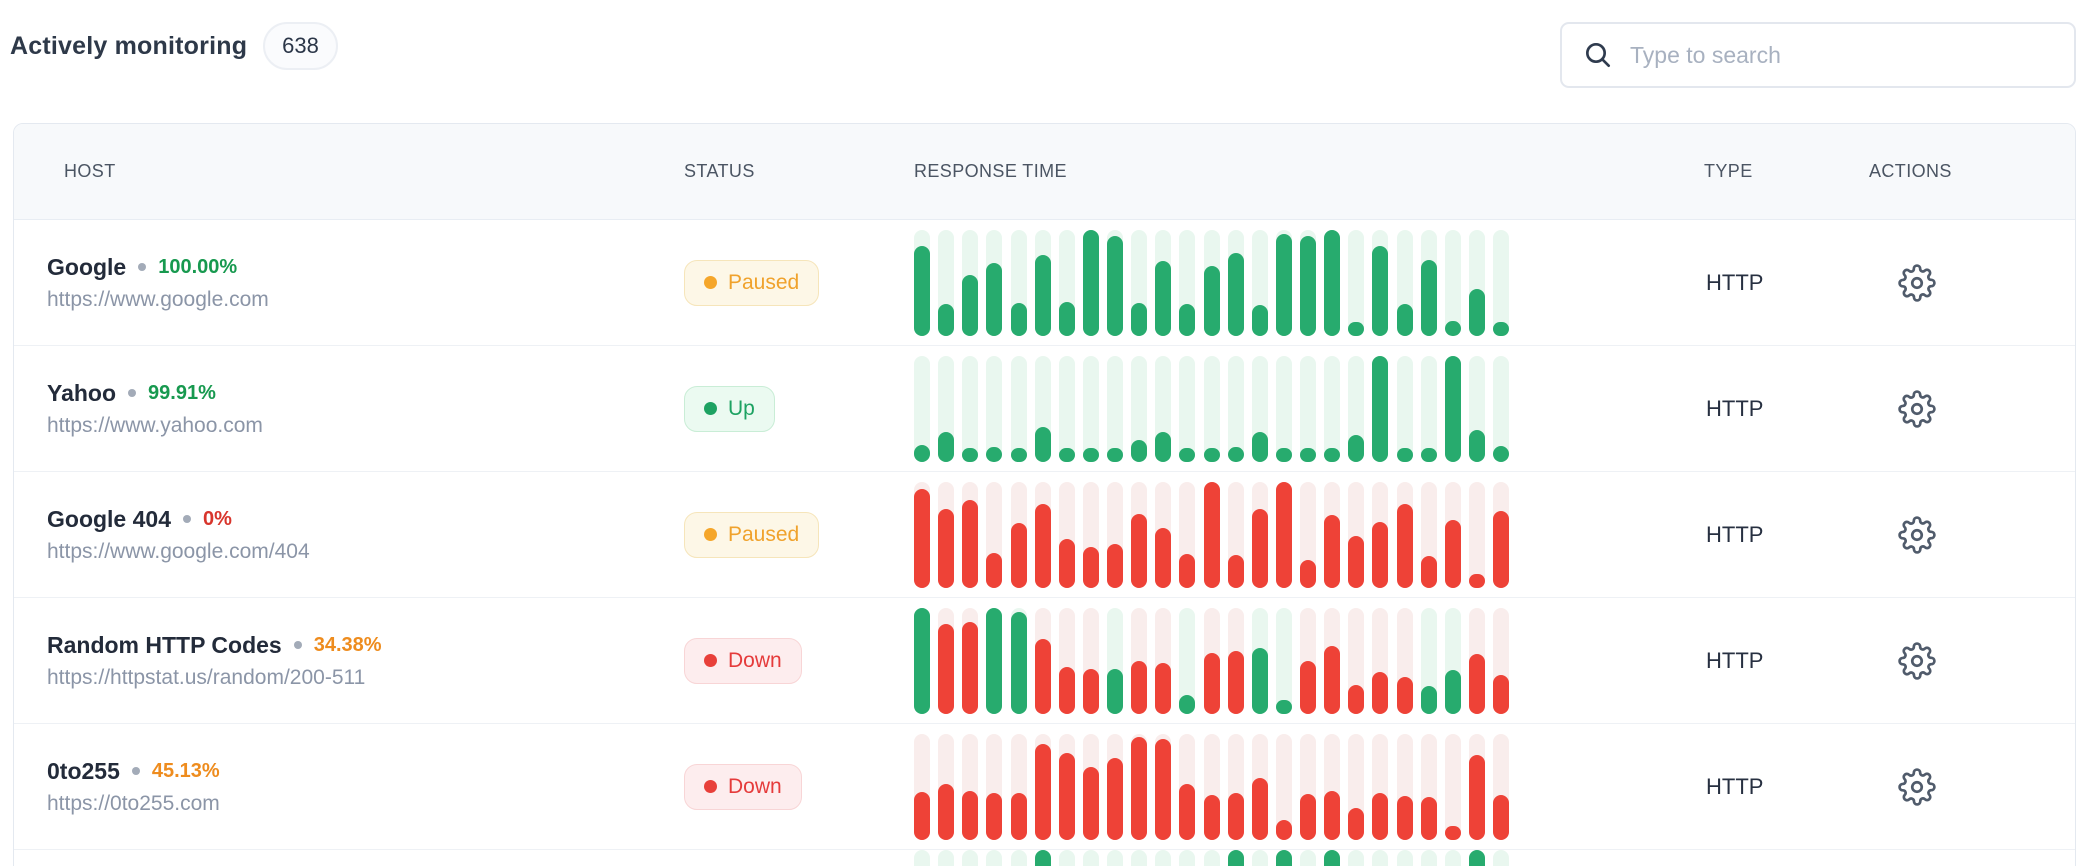  I want to click on monitor-name: Yahoo, so click(82, 392).